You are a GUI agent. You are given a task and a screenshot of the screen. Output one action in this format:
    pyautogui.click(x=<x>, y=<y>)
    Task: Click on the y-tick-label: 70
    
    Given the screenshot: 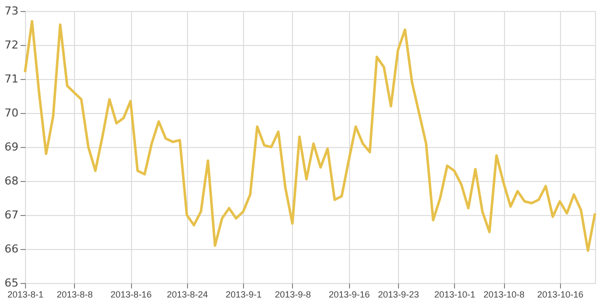 What is the action you would take?
    pyautogui.click(x=11, y=113)
    